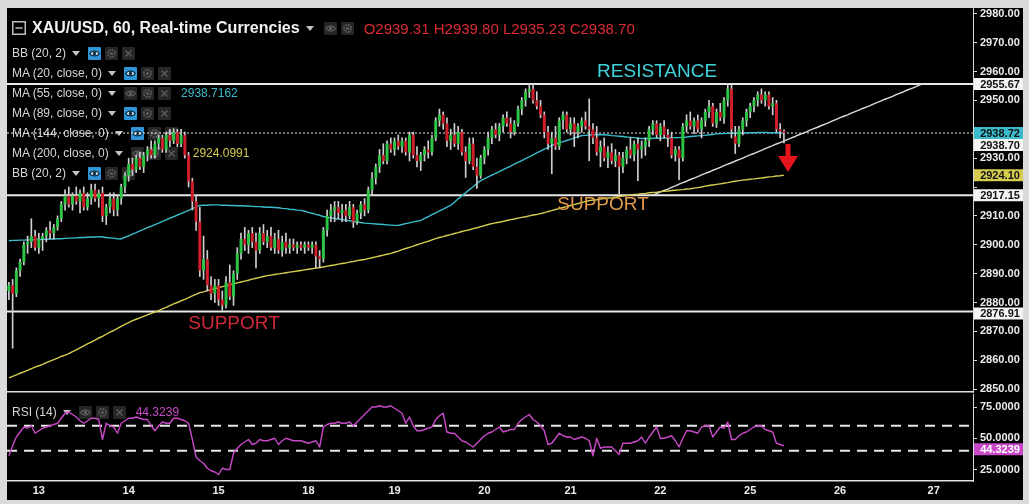 Image resolution: width=1029 pixels, height=504 pixels. What do you see at coordinates (1000, 406) in the screenshot?
I see `y-tick-label: 75.0000` at bounding box center [1000, 406].